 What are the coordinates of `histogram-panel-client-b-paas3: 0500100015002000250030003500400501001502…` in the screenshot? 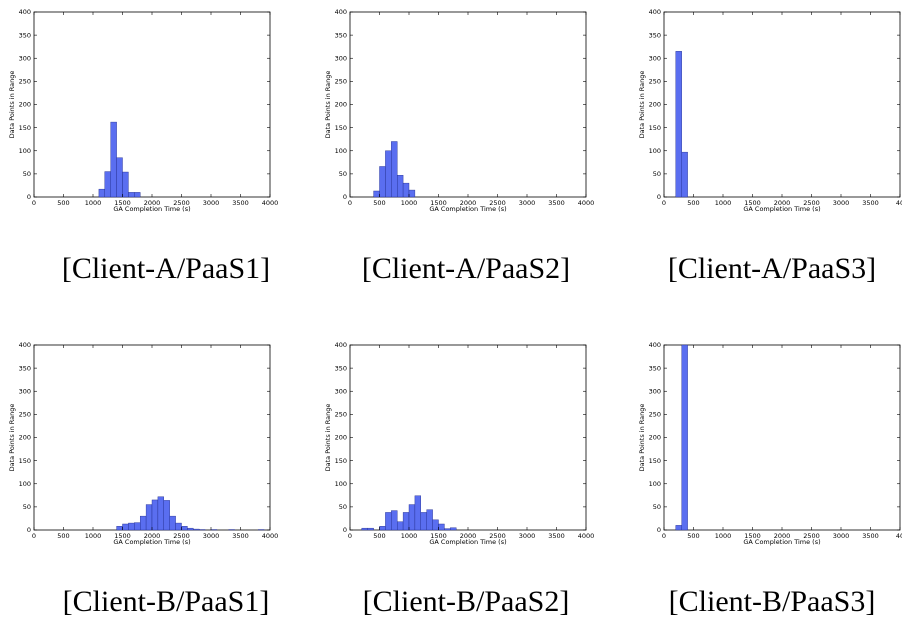 It's located at (766, 443).